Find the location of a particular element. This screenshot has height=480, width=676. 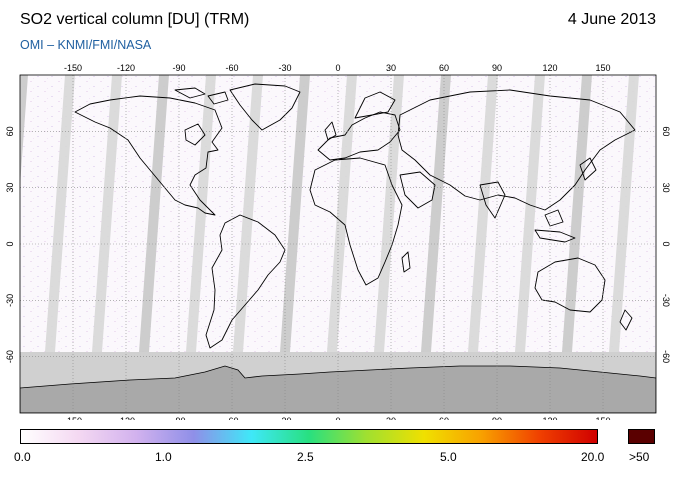

lon-ticks-top: -150 -120 -90 -60 -30 0 30 60 90 120 150 is located at coordinates (337, 68).